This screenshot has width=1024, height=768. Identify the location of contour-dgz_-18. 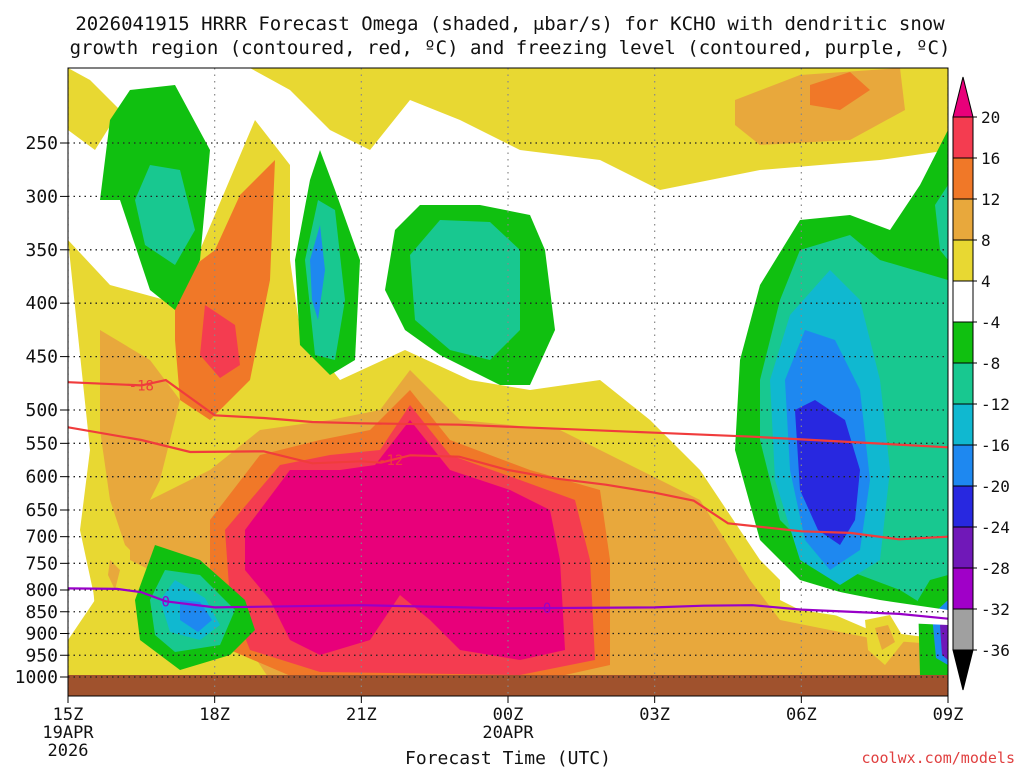
(508, 413).